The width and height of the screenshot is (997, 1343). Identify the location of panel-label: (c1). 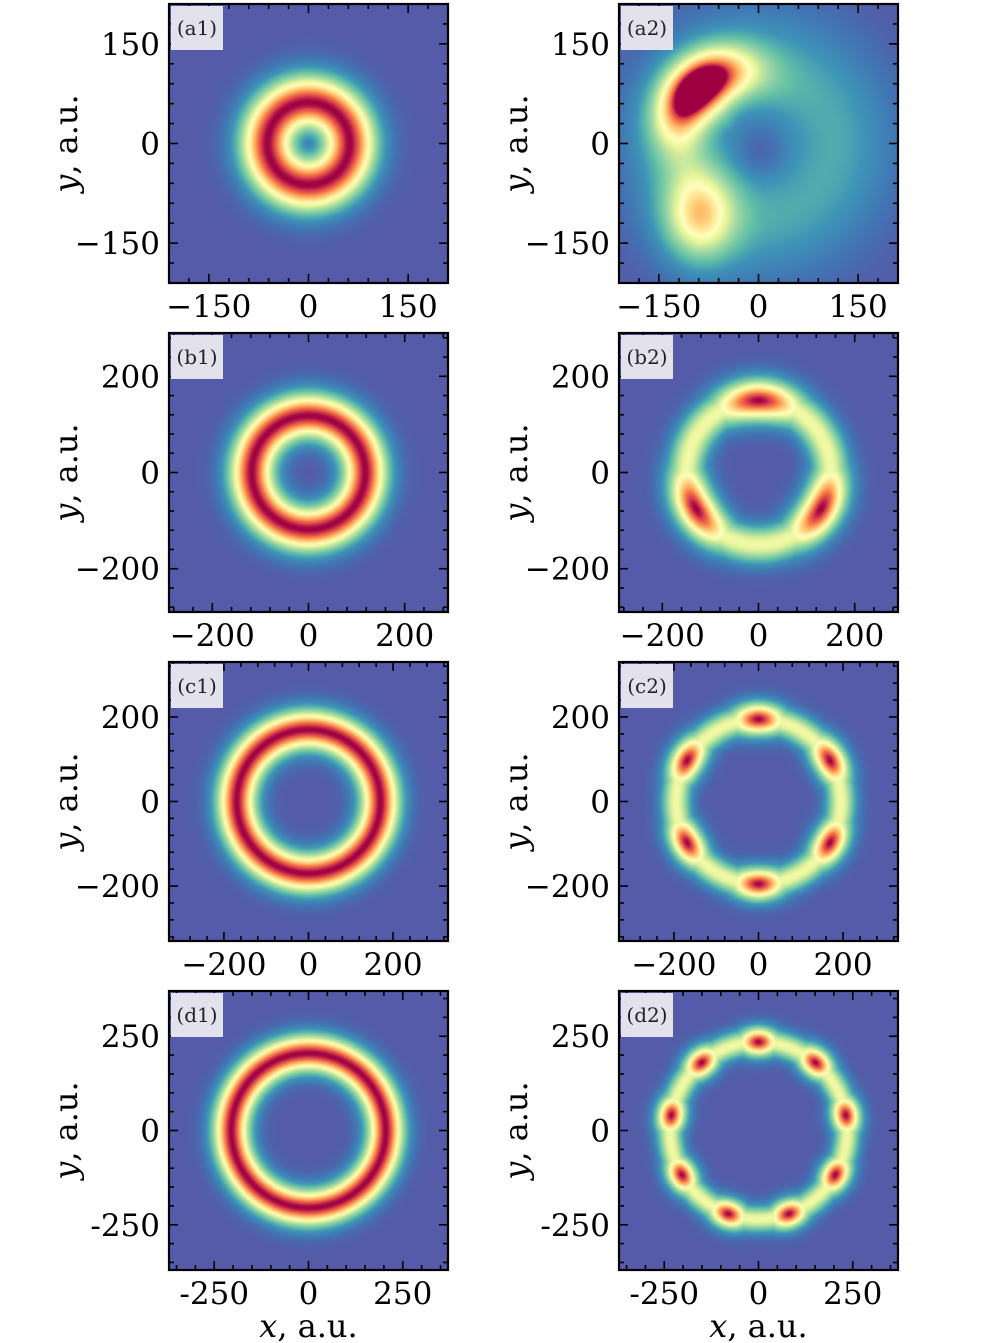
(197, 686).